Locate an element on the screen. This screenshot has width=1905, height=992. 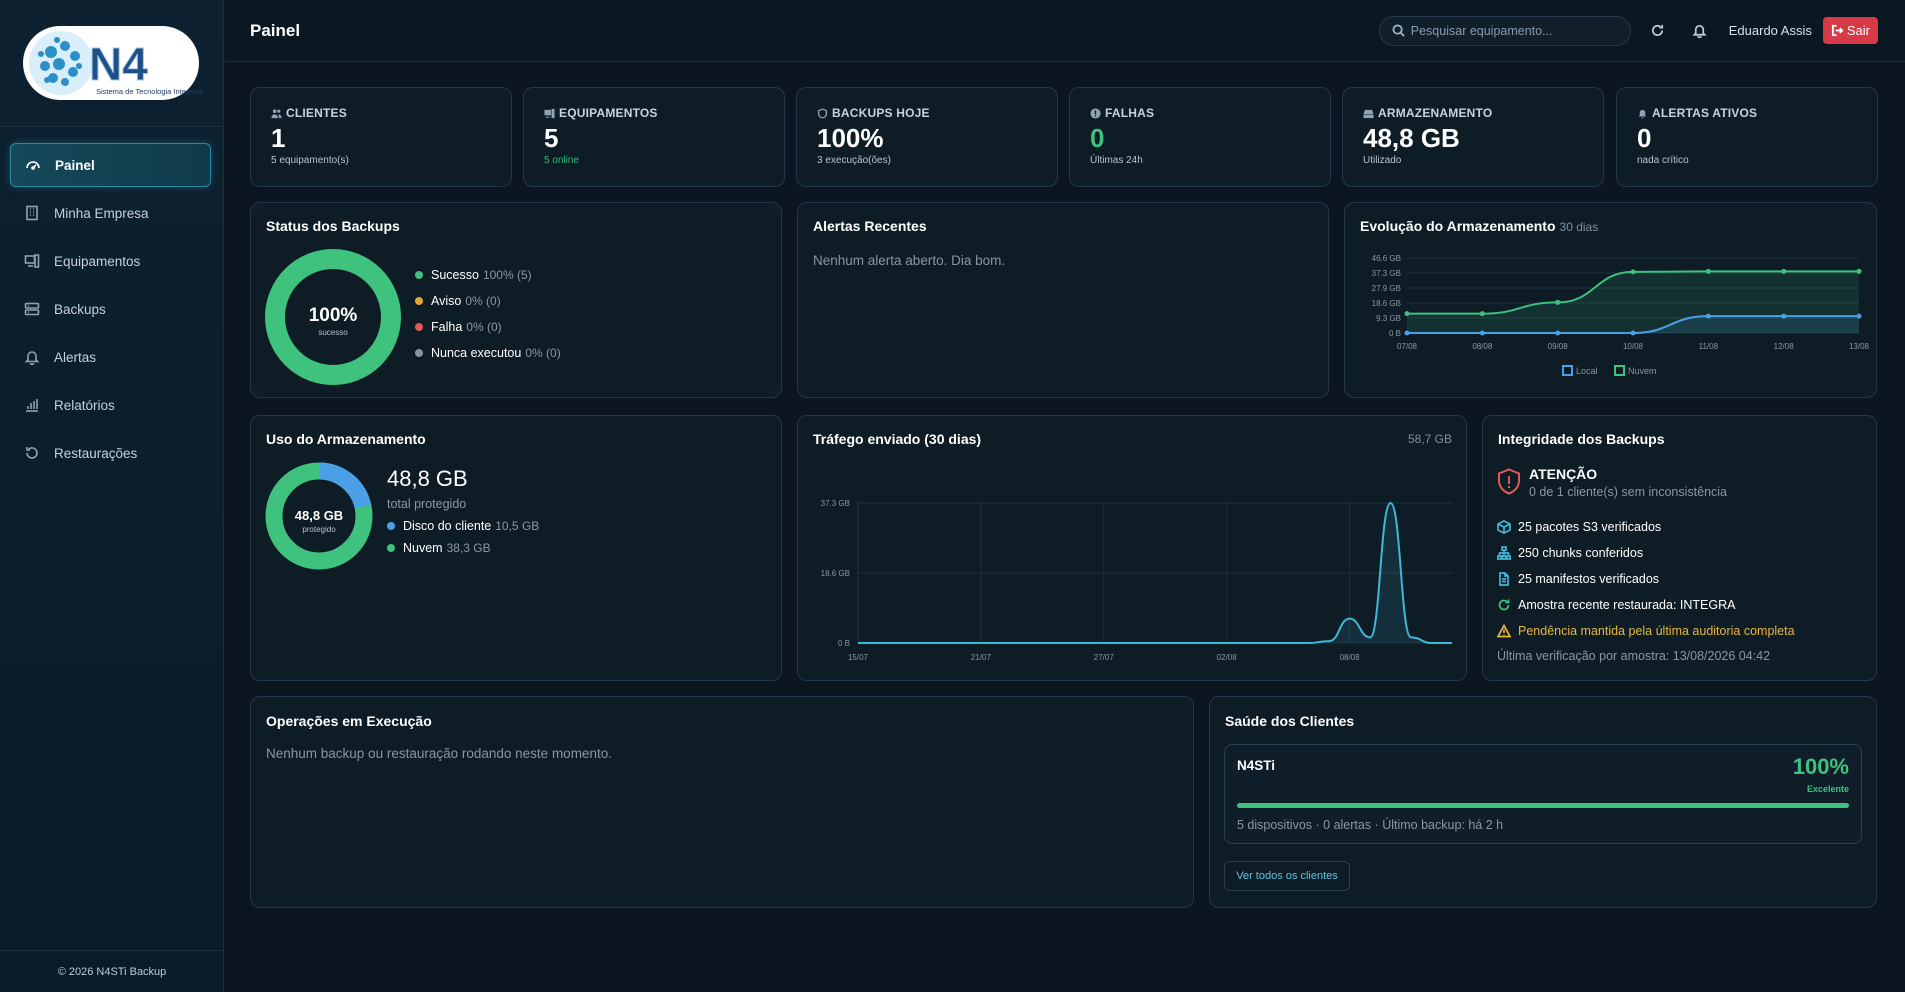
top-bar: Painel Eduardo Assis Sair is located at coordinates (1065, 31).